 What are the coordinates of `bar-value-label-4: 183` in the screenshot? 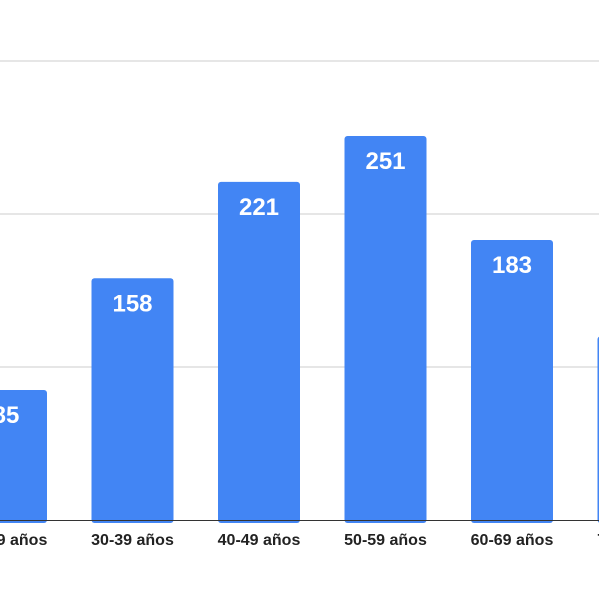 It's located at (512, 265).